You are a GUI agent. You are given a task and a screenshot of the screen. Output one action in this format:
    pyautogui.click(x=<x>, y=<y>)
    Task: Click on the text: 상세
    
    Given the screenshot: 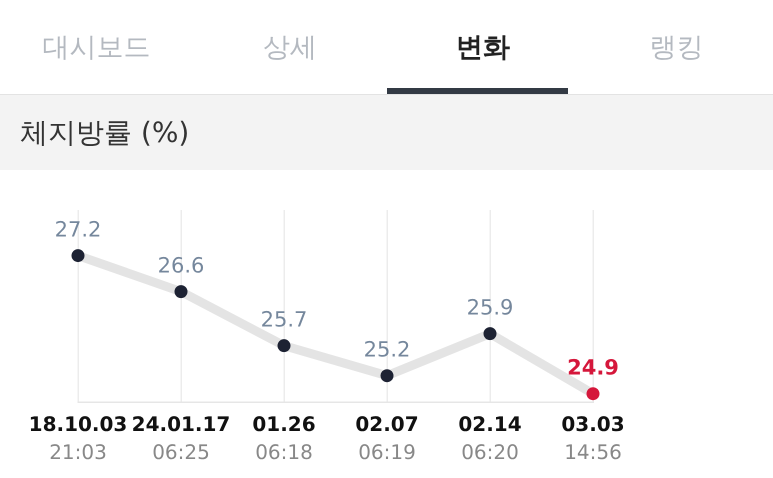 What is the action you would take?
    pyautogui.click(x=289, y=48)
    